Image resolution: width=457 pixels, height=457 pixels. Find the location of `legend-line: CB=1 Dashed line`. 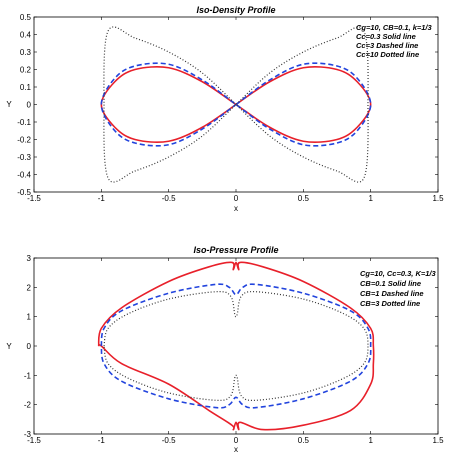

legend-line: CB=1 Dashed line is located at coordinates (392, 293).